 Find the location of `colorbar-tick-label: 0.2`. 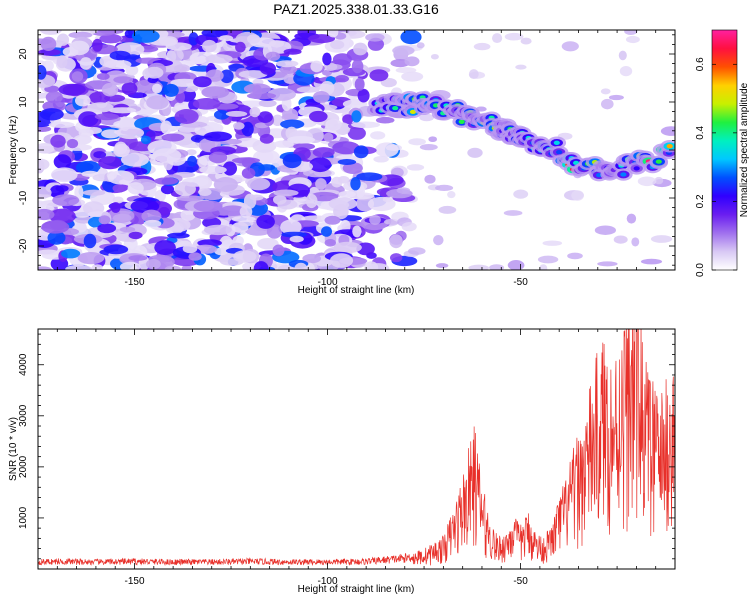

colorbar-tick-label: 0.2 is located at coordinates (700, 201).